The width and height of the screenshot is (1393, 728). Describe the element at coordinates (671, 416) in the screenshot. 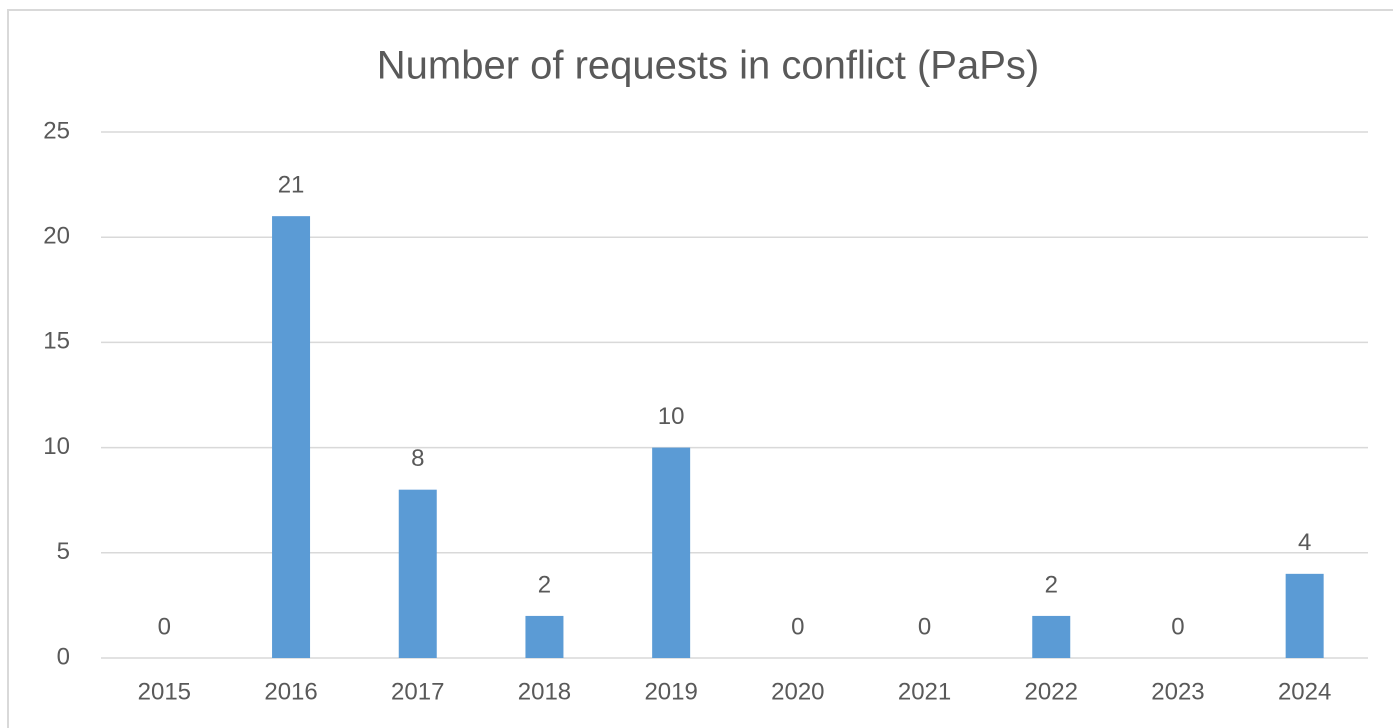

I see `data-label: 10` at that location.